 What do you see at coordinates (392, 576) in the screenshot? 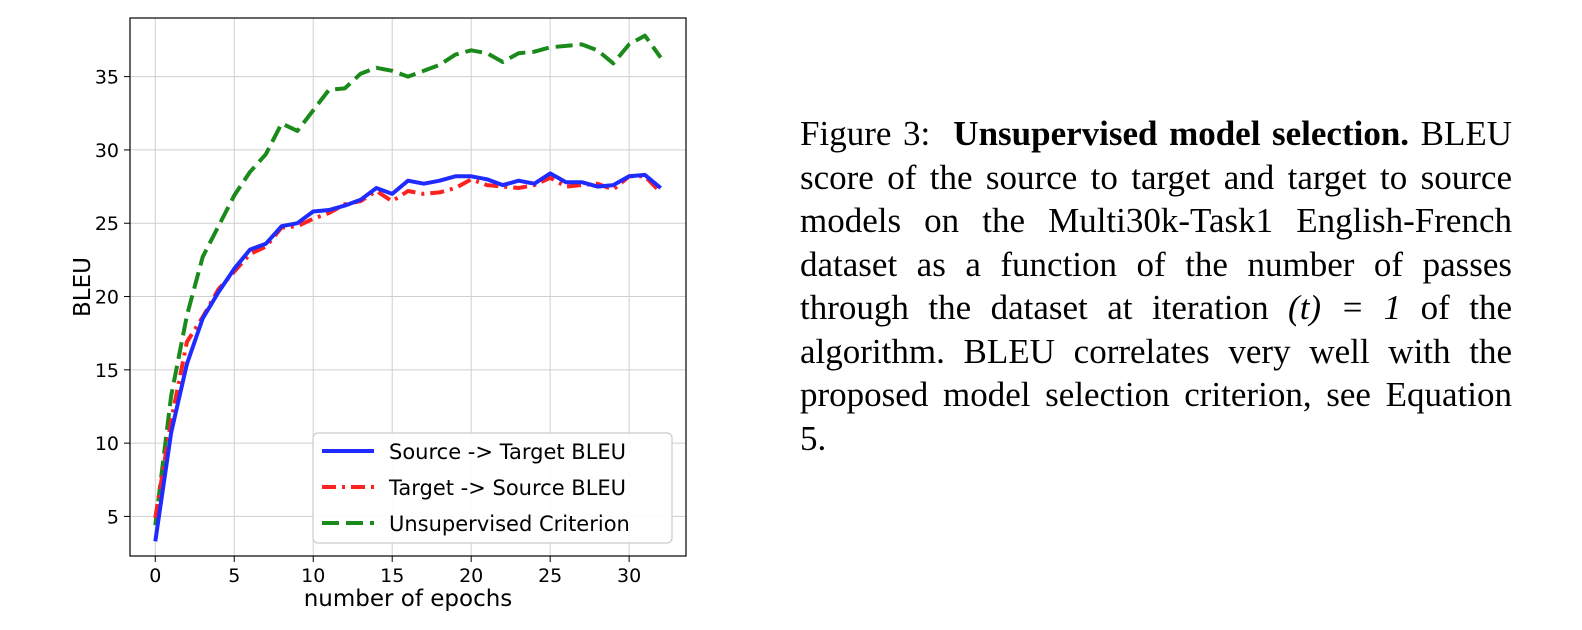
I see `x-tick-label: 15` at bounding box center [392, 576].